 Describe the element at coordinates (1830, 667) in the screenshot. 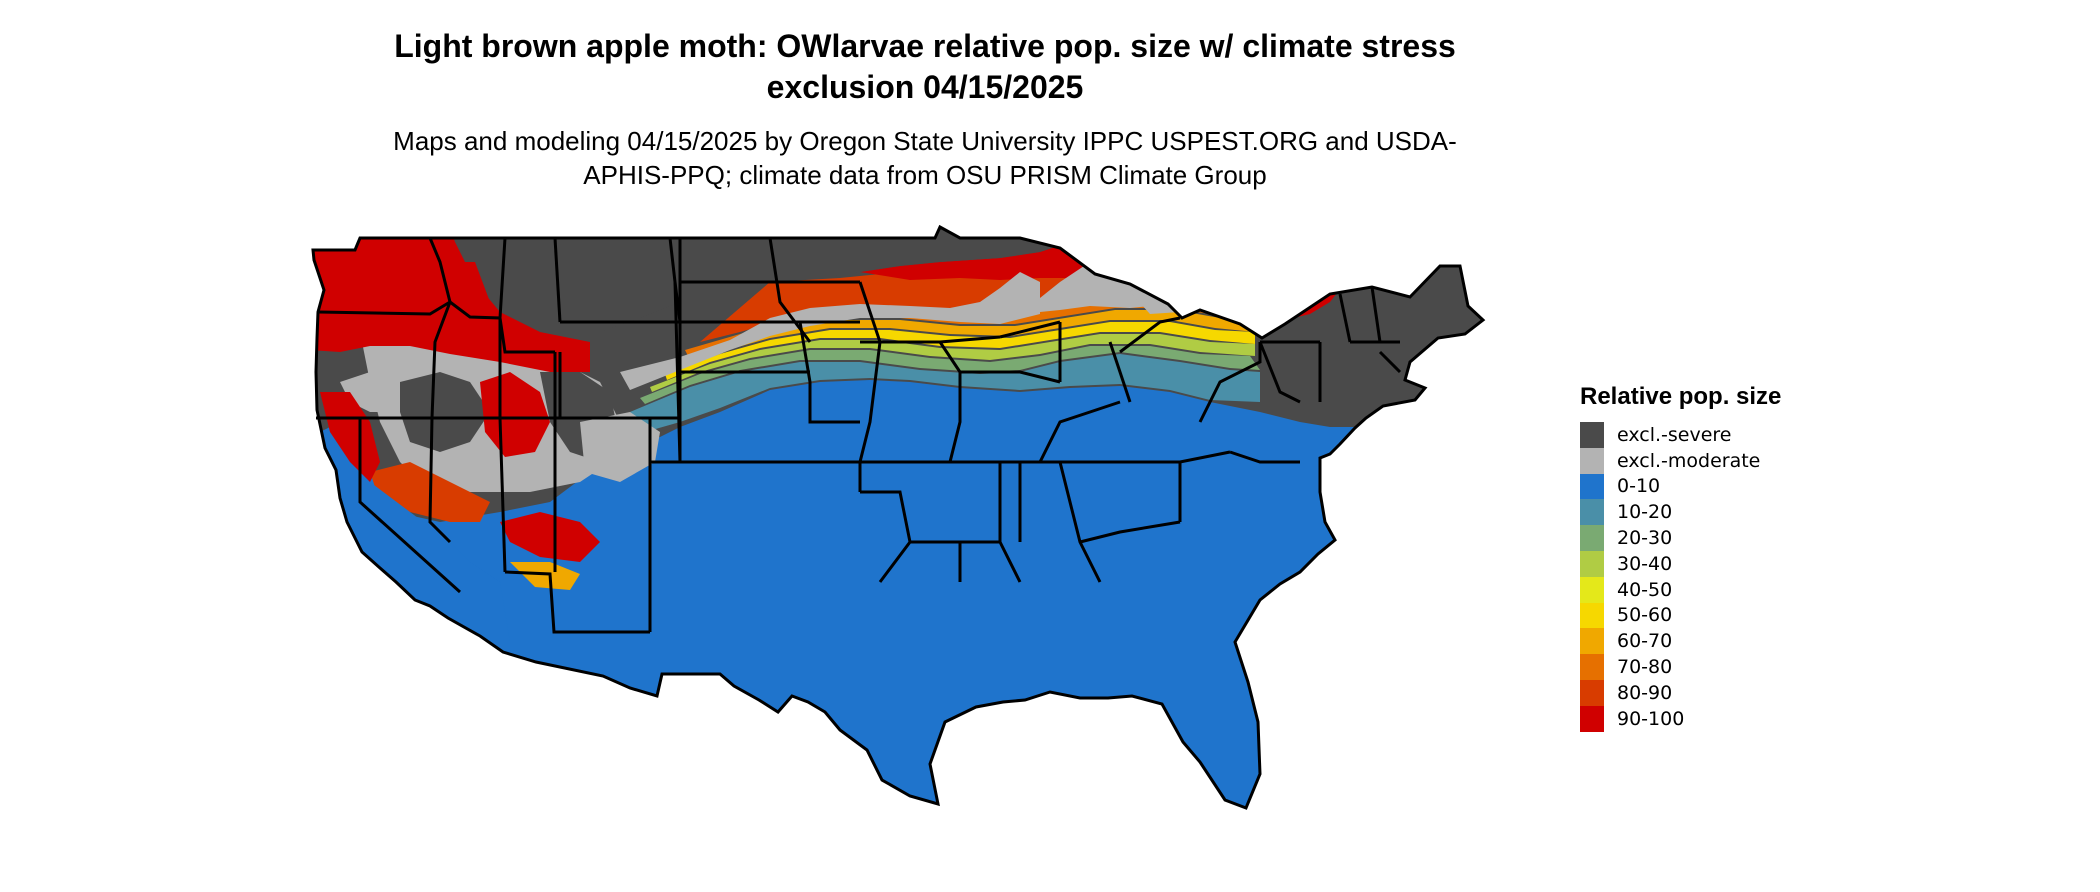

I see `legend-item: 70-80` at that location.